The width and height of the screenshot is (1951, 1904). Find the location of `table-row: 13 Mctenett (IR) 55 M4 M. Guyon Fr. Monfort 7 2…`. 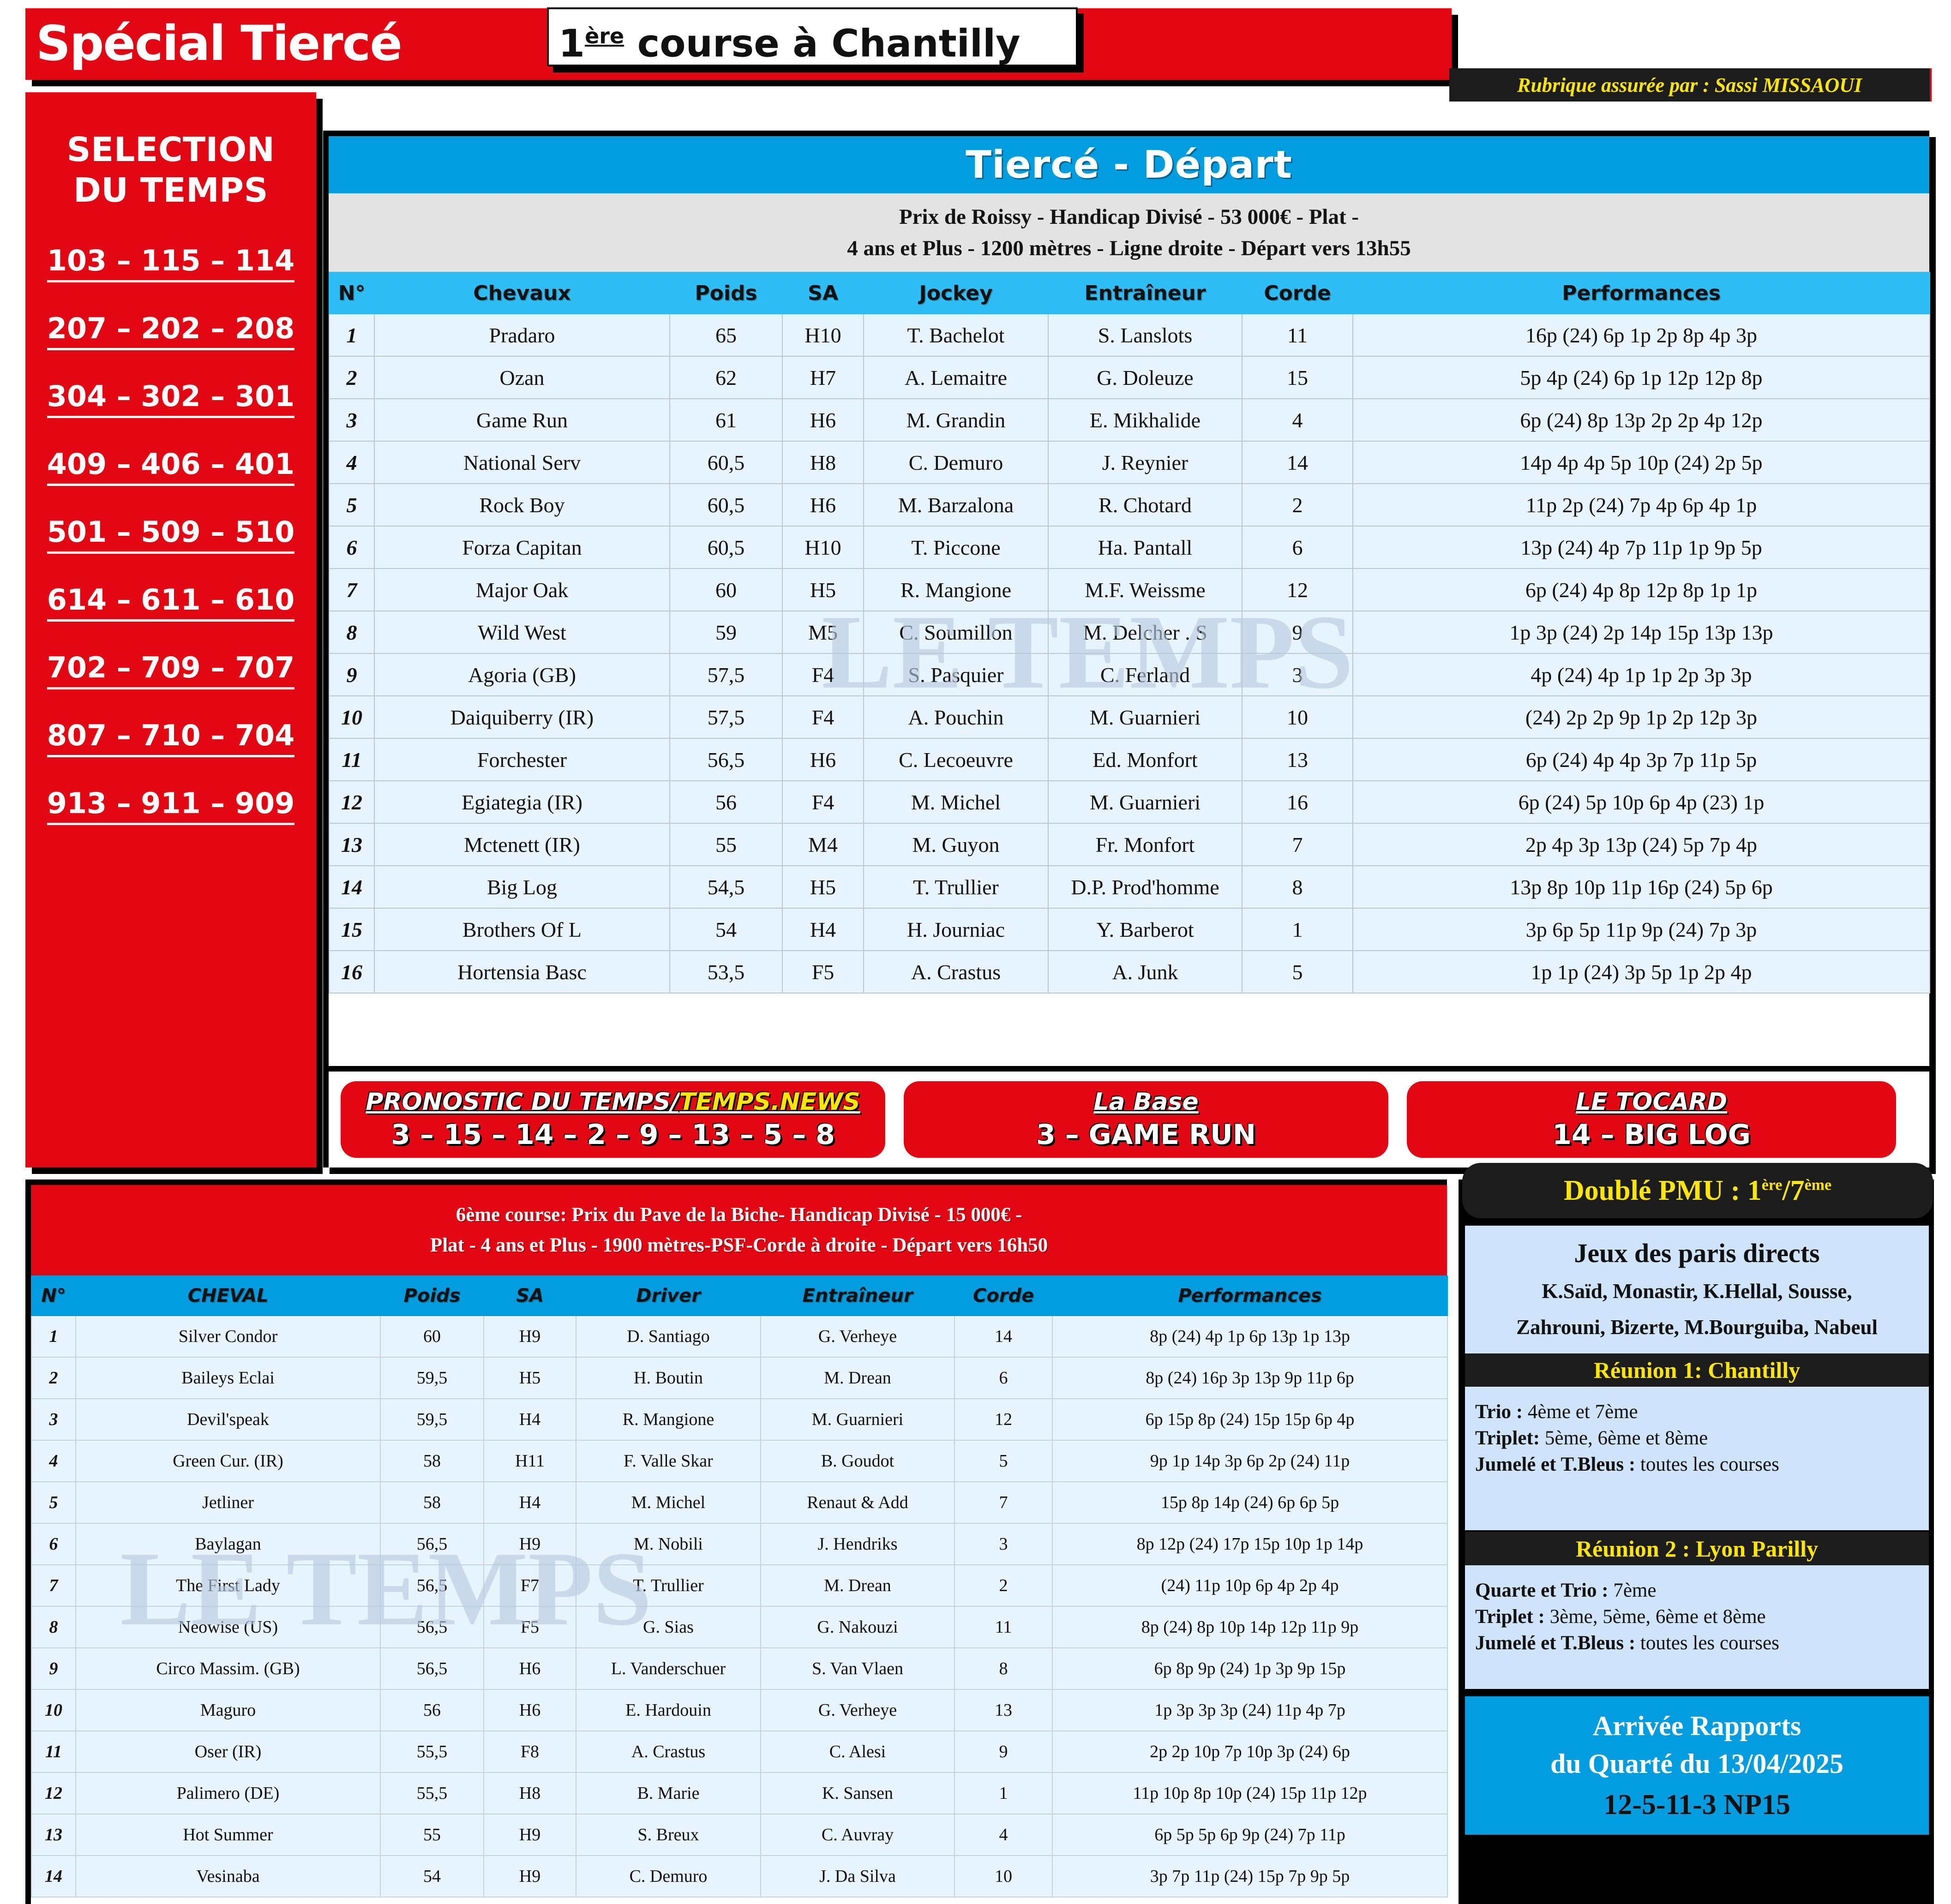

table-row: 13 Mctenett (IR) 55 M4 M. Guyon Fr. Monfort 7 2… is located at coordinates (1129, 844).